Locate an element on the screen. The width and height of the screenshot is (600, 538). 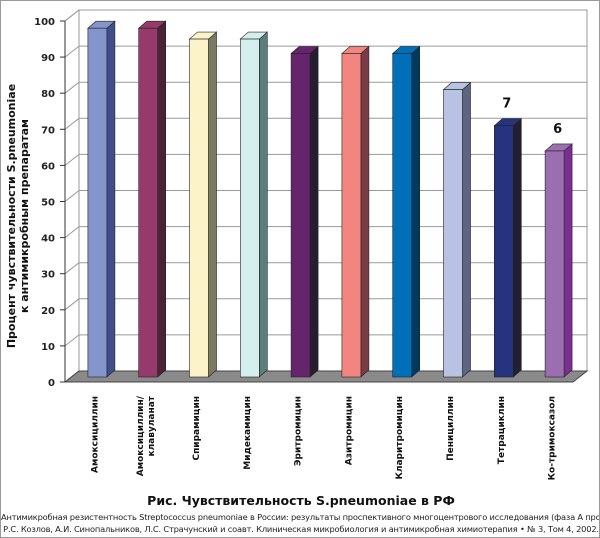
y-tick-label: 60 is located at coordinates (48, 166).